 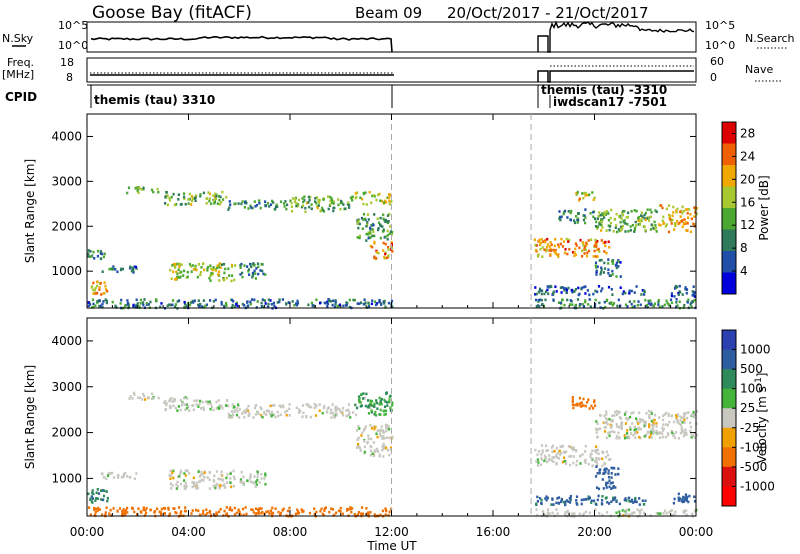 I want to click on colorbar-label-exponent: -1, so click(x=759, y=381).